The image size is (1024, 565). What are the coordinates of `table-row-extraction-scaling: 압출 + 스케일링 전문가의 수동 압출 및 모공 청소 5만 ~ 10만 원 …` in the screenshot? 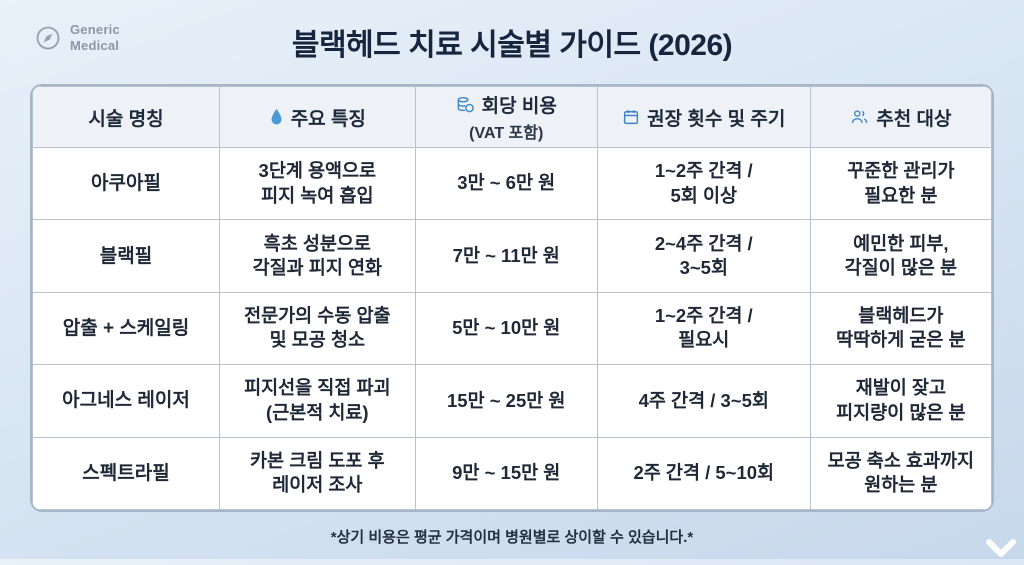 It's located at (512, 328).